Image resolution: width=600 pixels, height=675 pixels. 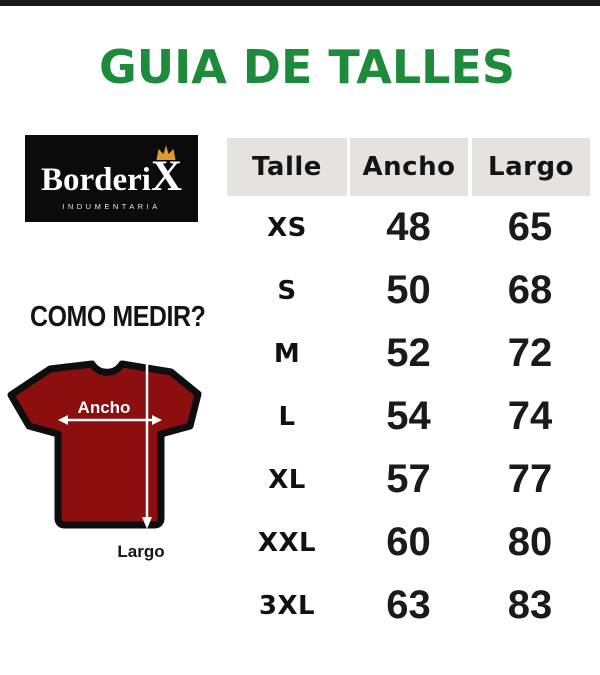 I want to click on length-value: 65, so click(x=530, y=227).